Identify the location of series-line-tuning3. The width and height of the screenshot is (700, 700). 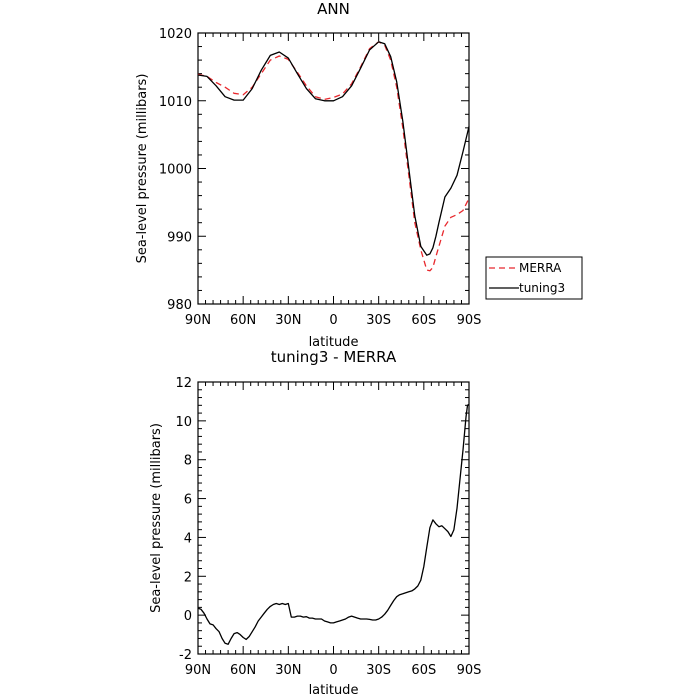
(333, 148).